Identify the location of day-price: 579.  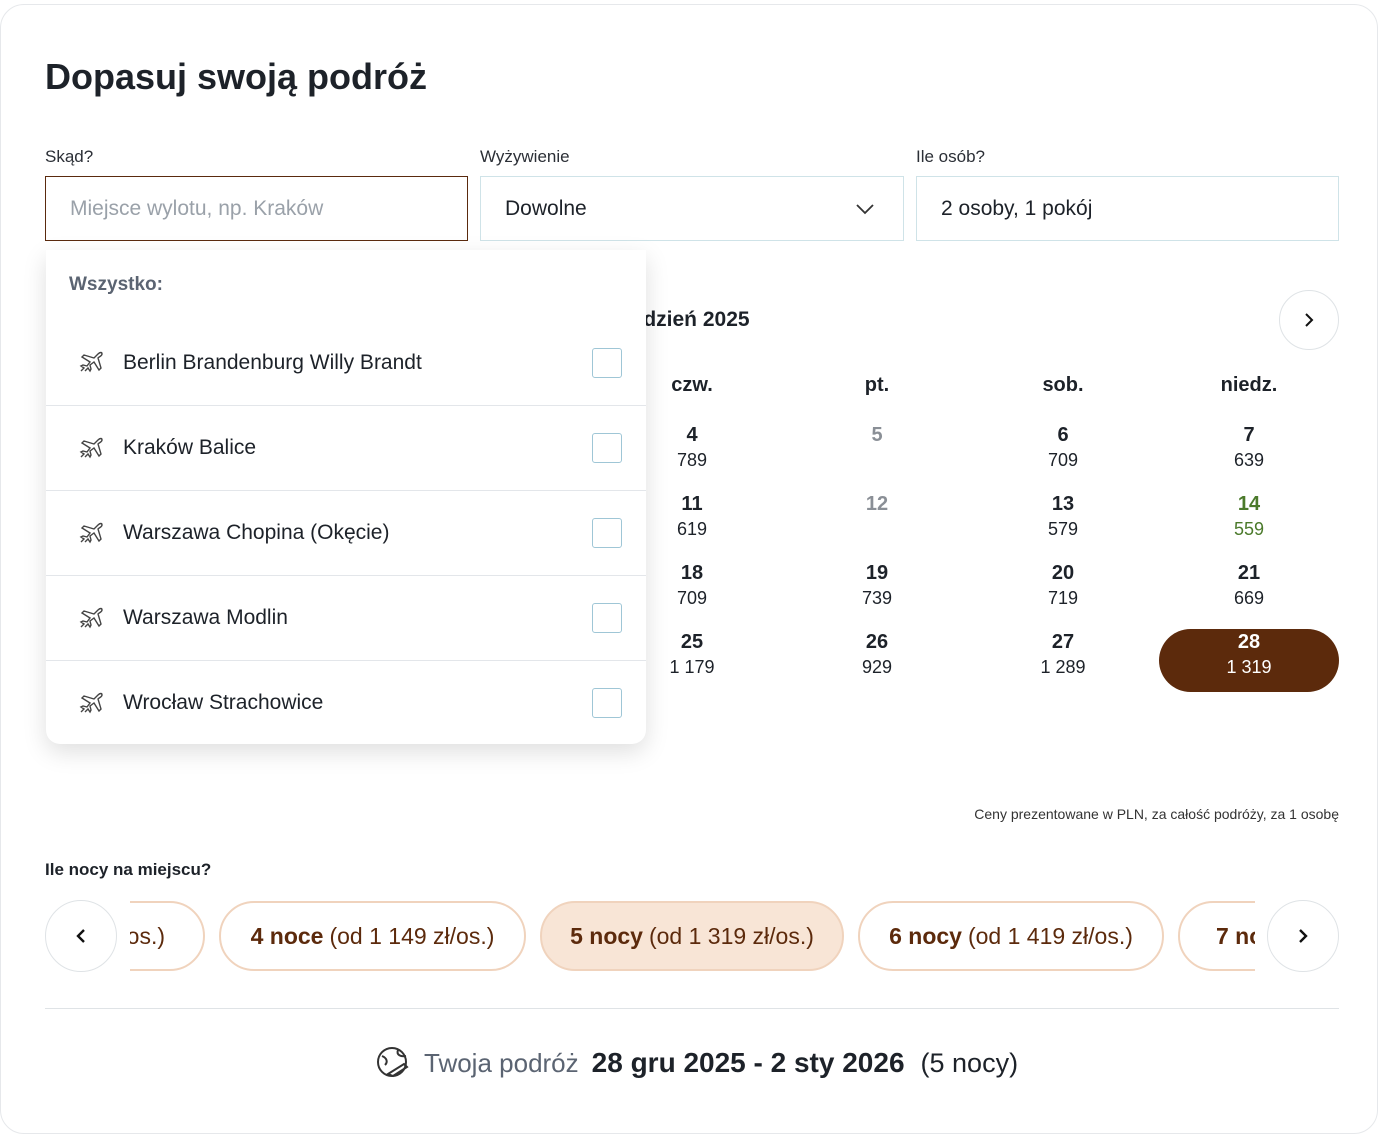
(1063, 529).